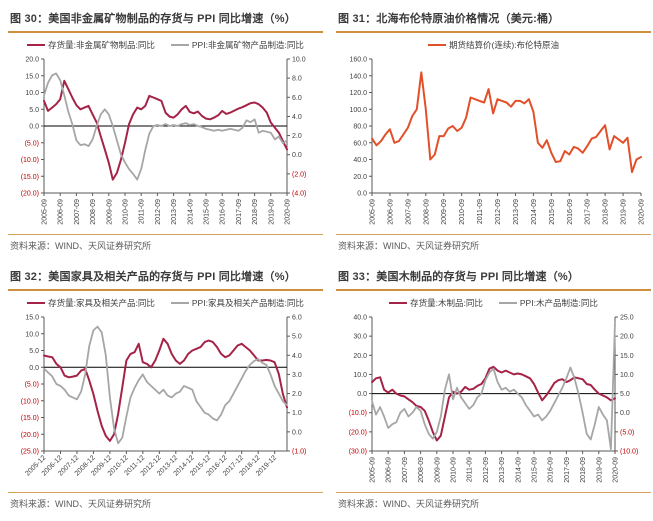 The image size is (653, 521). What do you see at coordinates (30, 452) in the screenshot?
I see `svg-text: (25.0)` at bounding box center [30, 452].